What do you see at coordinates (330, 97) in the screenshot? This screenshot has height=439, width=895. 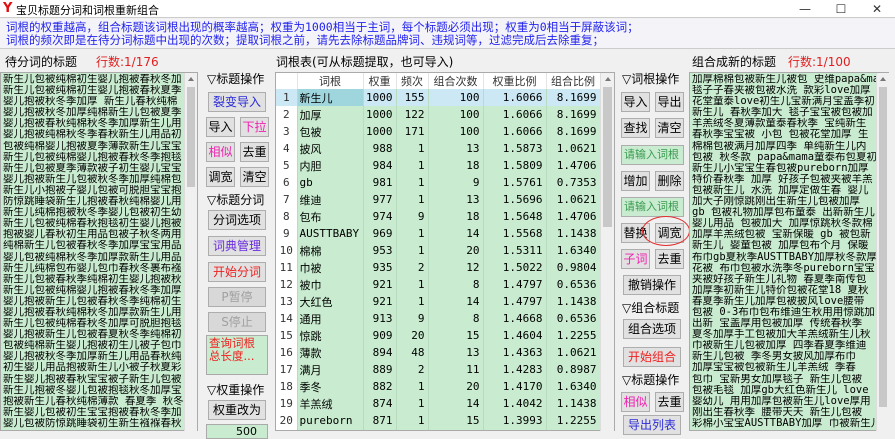 I see `table-cell: 新生儿` at bounding box center [330, 97].